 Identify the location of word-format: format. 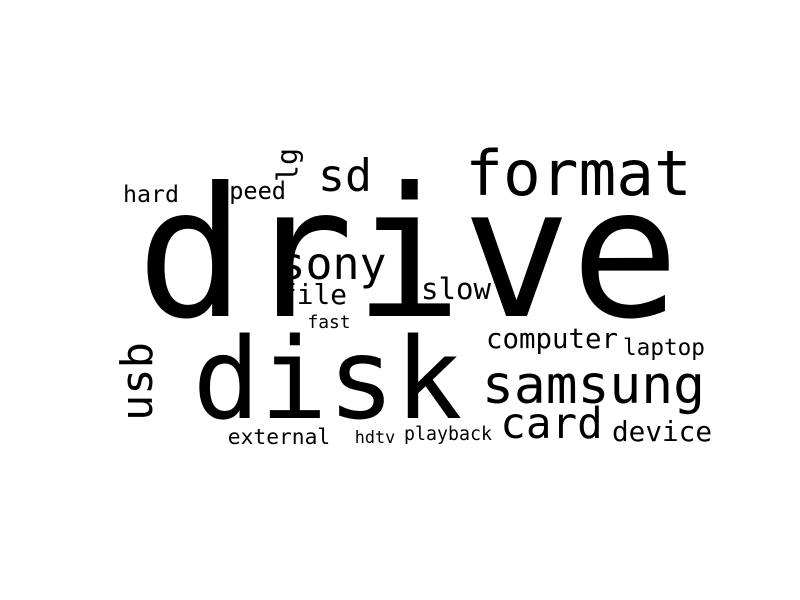
(578, 173).